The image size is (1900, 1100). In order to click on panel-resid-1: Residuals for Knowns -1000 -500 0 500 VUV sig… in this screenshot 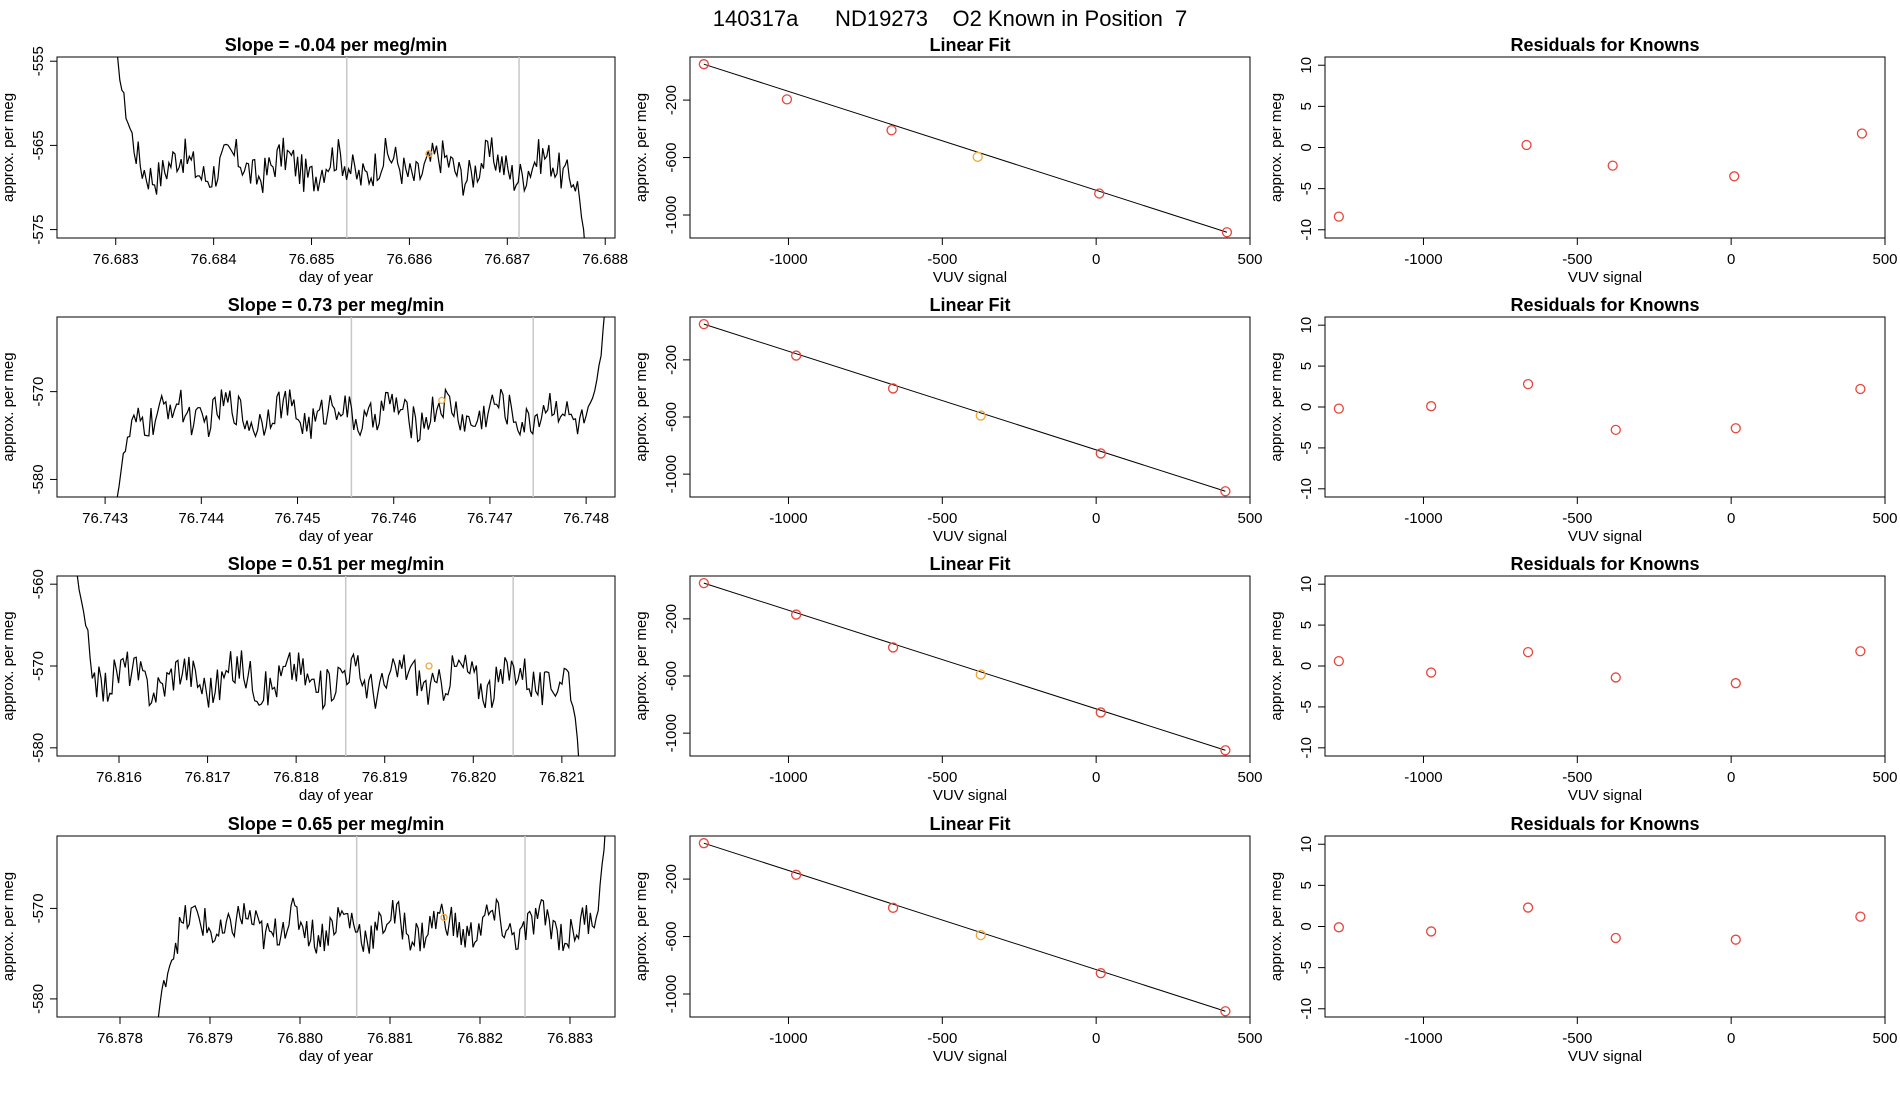, I will do `click(1583, 420)`.